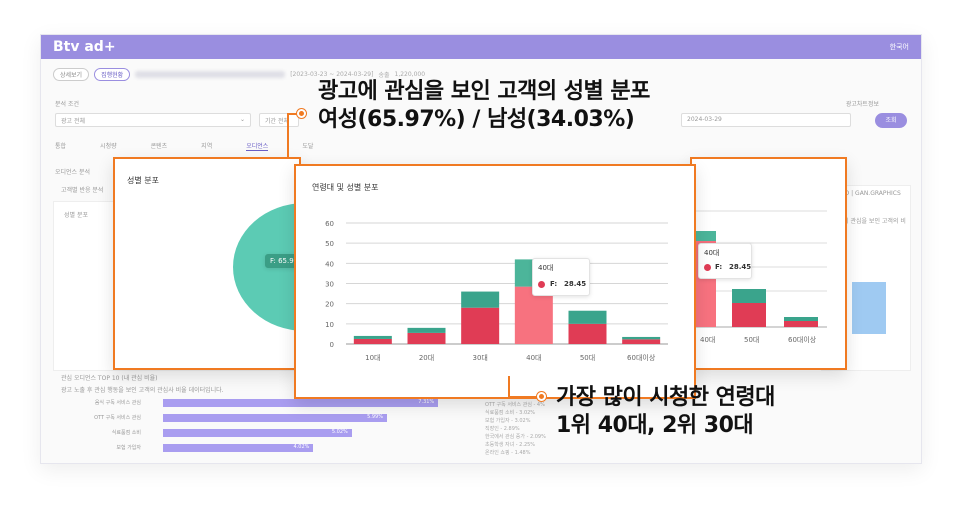 The width and height of the screenshot is (960, 515). What do you see at coordinates (242, 119) in the screenshot?
I see `chevron-down-icon: ⌄` at bounding box center [242, 119].